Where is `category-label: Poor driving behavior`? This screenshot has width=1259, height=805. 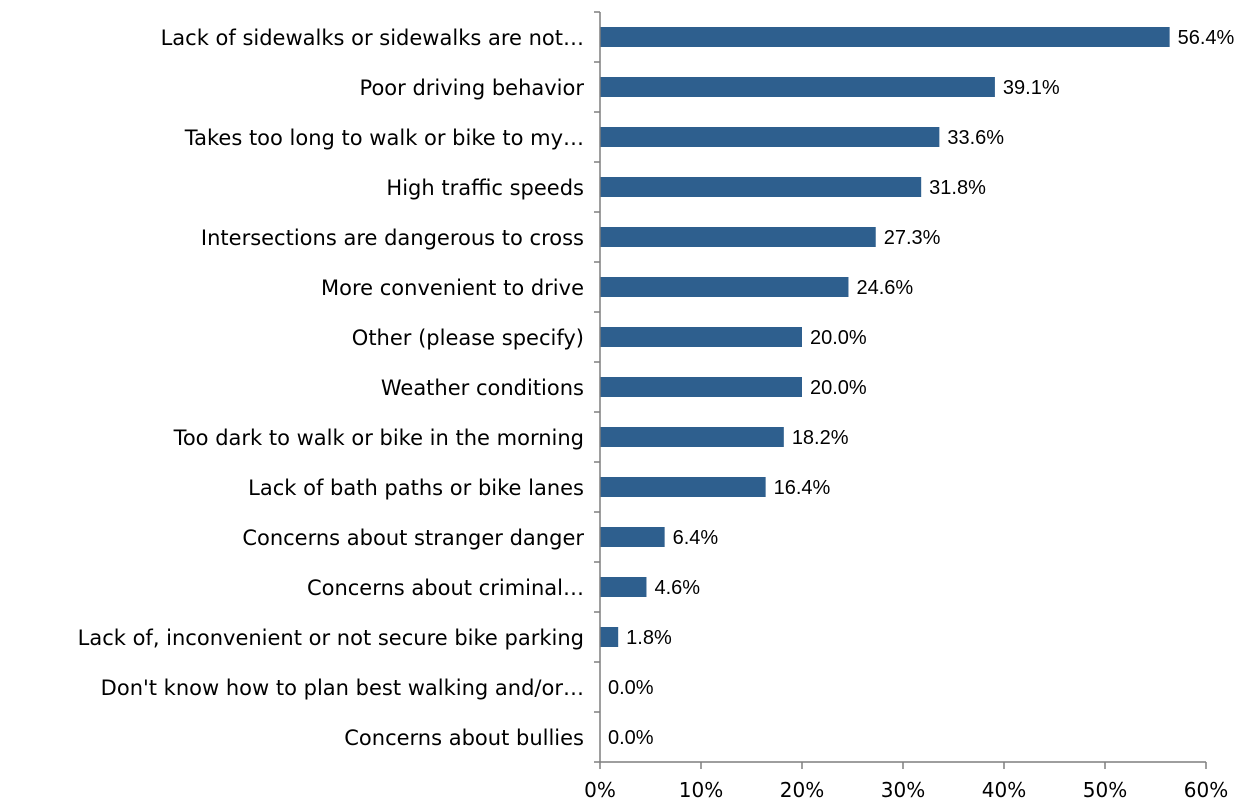 category-label: Poor driving behavior is located at coordinates (472, 88).